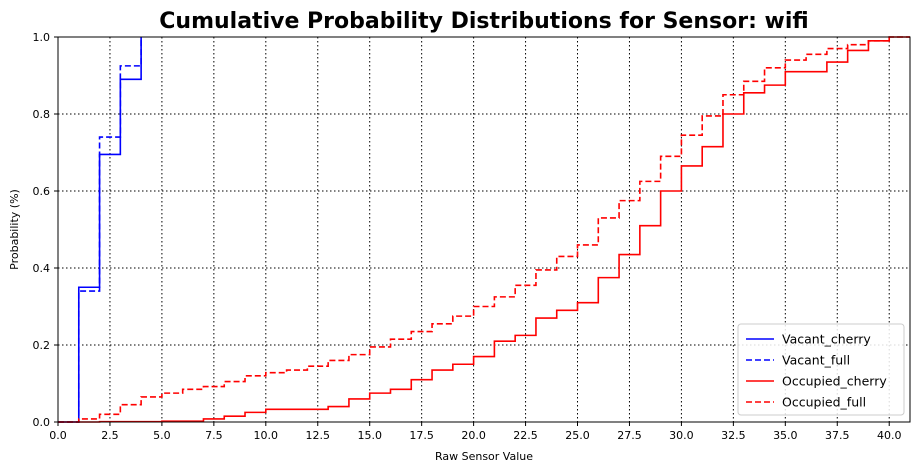  Describe the element at coordinates (318, 435) in the screenshot. I see `x-tick-label: 12.5` at that location.